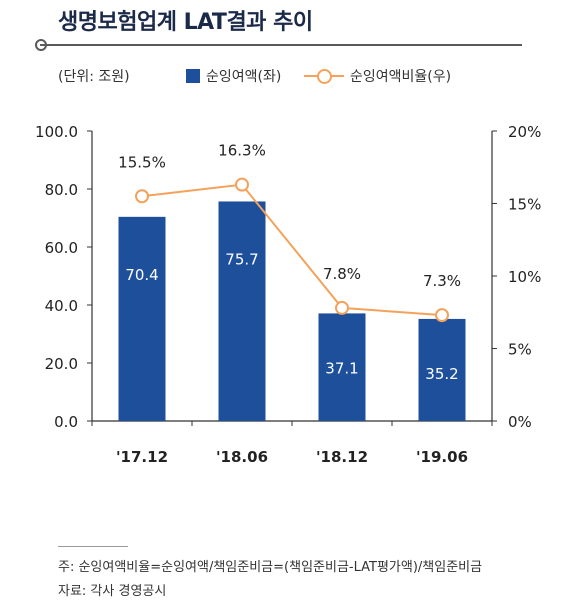 The width and height of the screenshot is (584, 609). Describe the element at coordinates (242, 457) in the screenshot. I see `x-tick-label: '18.06` at that location.